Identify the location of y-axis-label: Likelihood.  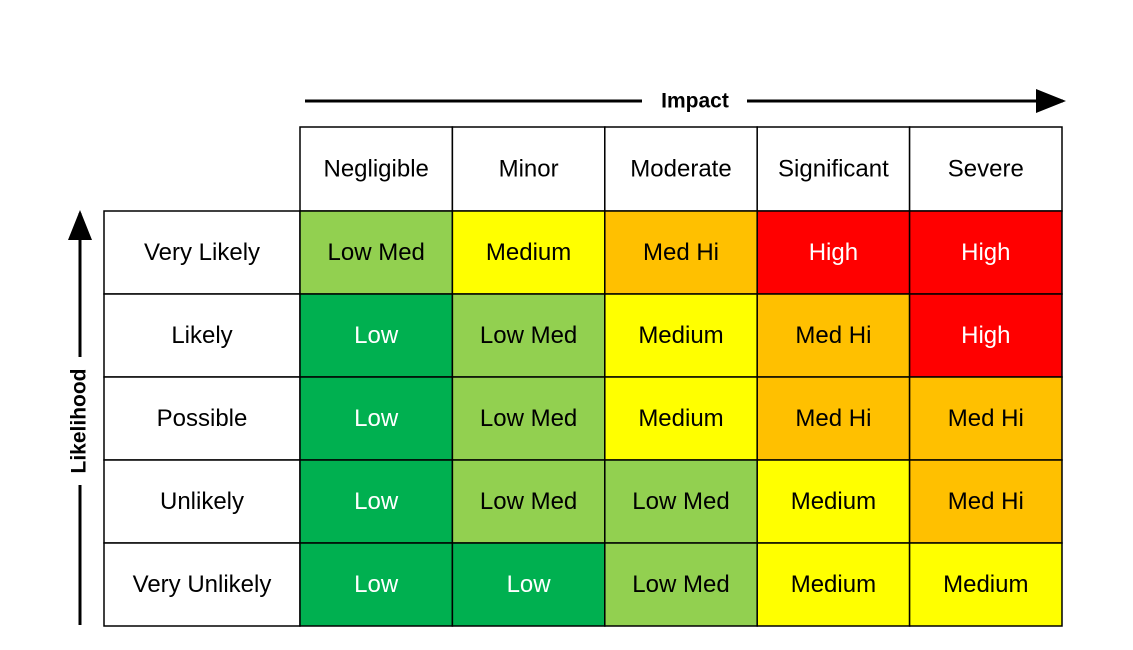
(79, 421).